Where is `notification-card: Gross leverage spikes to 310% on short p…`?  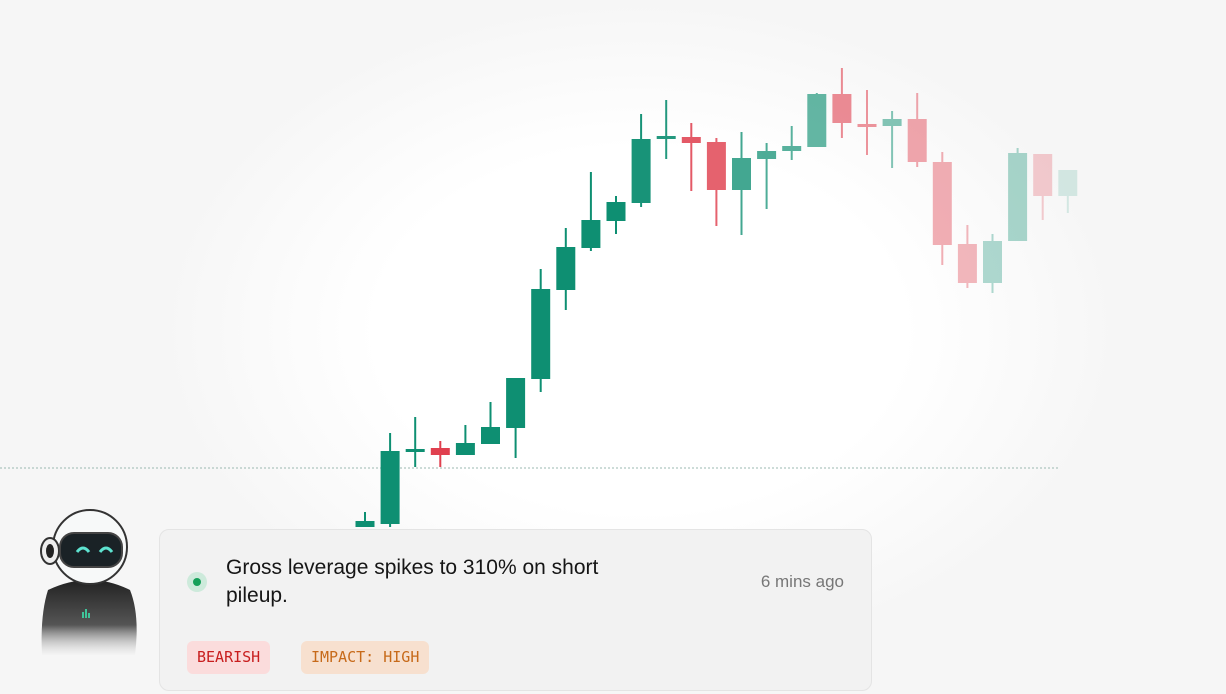 notification-card: Gross leverage spikes to 310% on short p… is located at coordinates (515, 610).